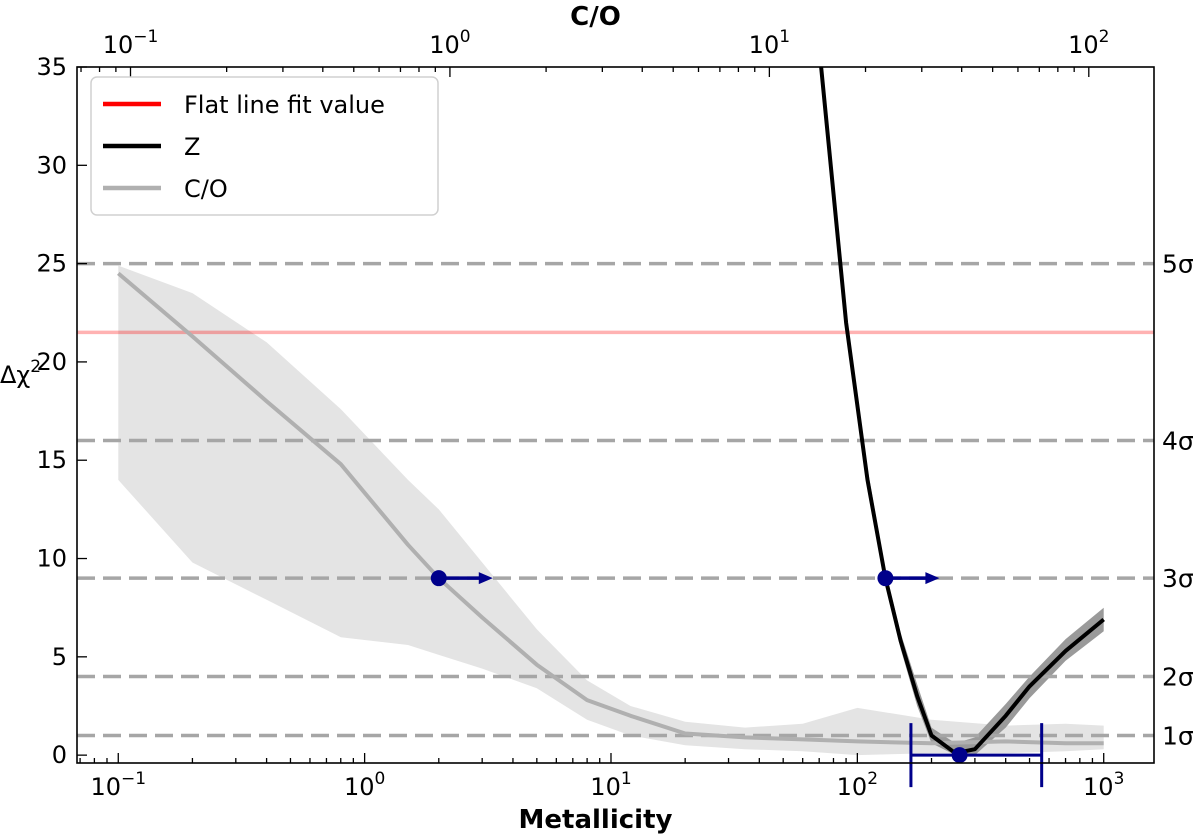 The height and width of the screenshot is (835, 1200). I want to click on y-tick-label: 0, so click(59, 755).